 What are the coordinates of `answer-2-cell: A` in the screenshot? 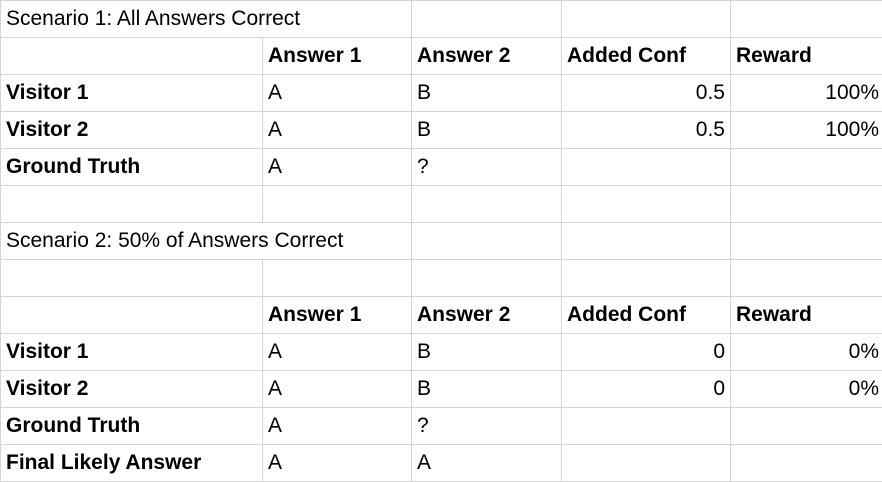 It's located at (487, 463).